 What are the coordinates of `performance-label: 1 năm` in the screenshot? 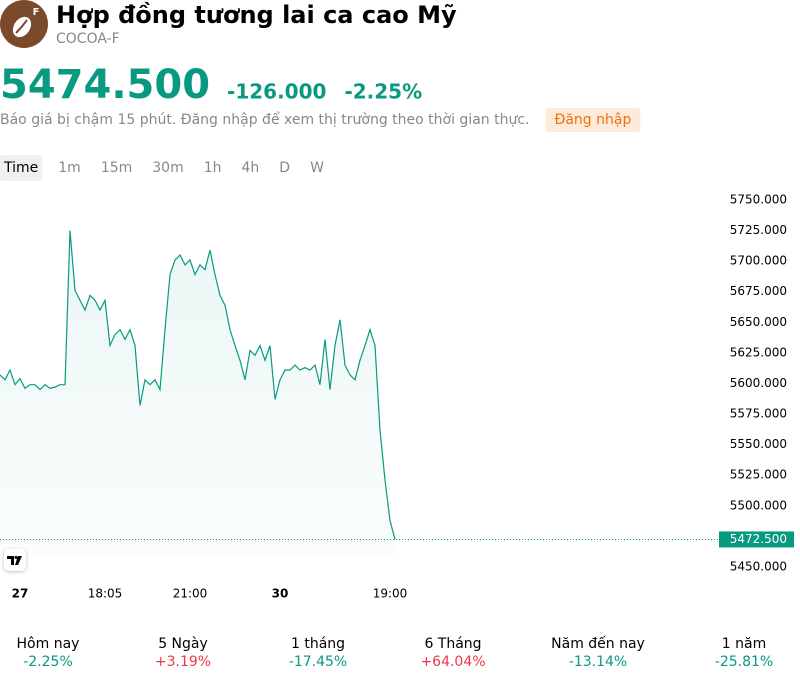 It's located at (744, 644).